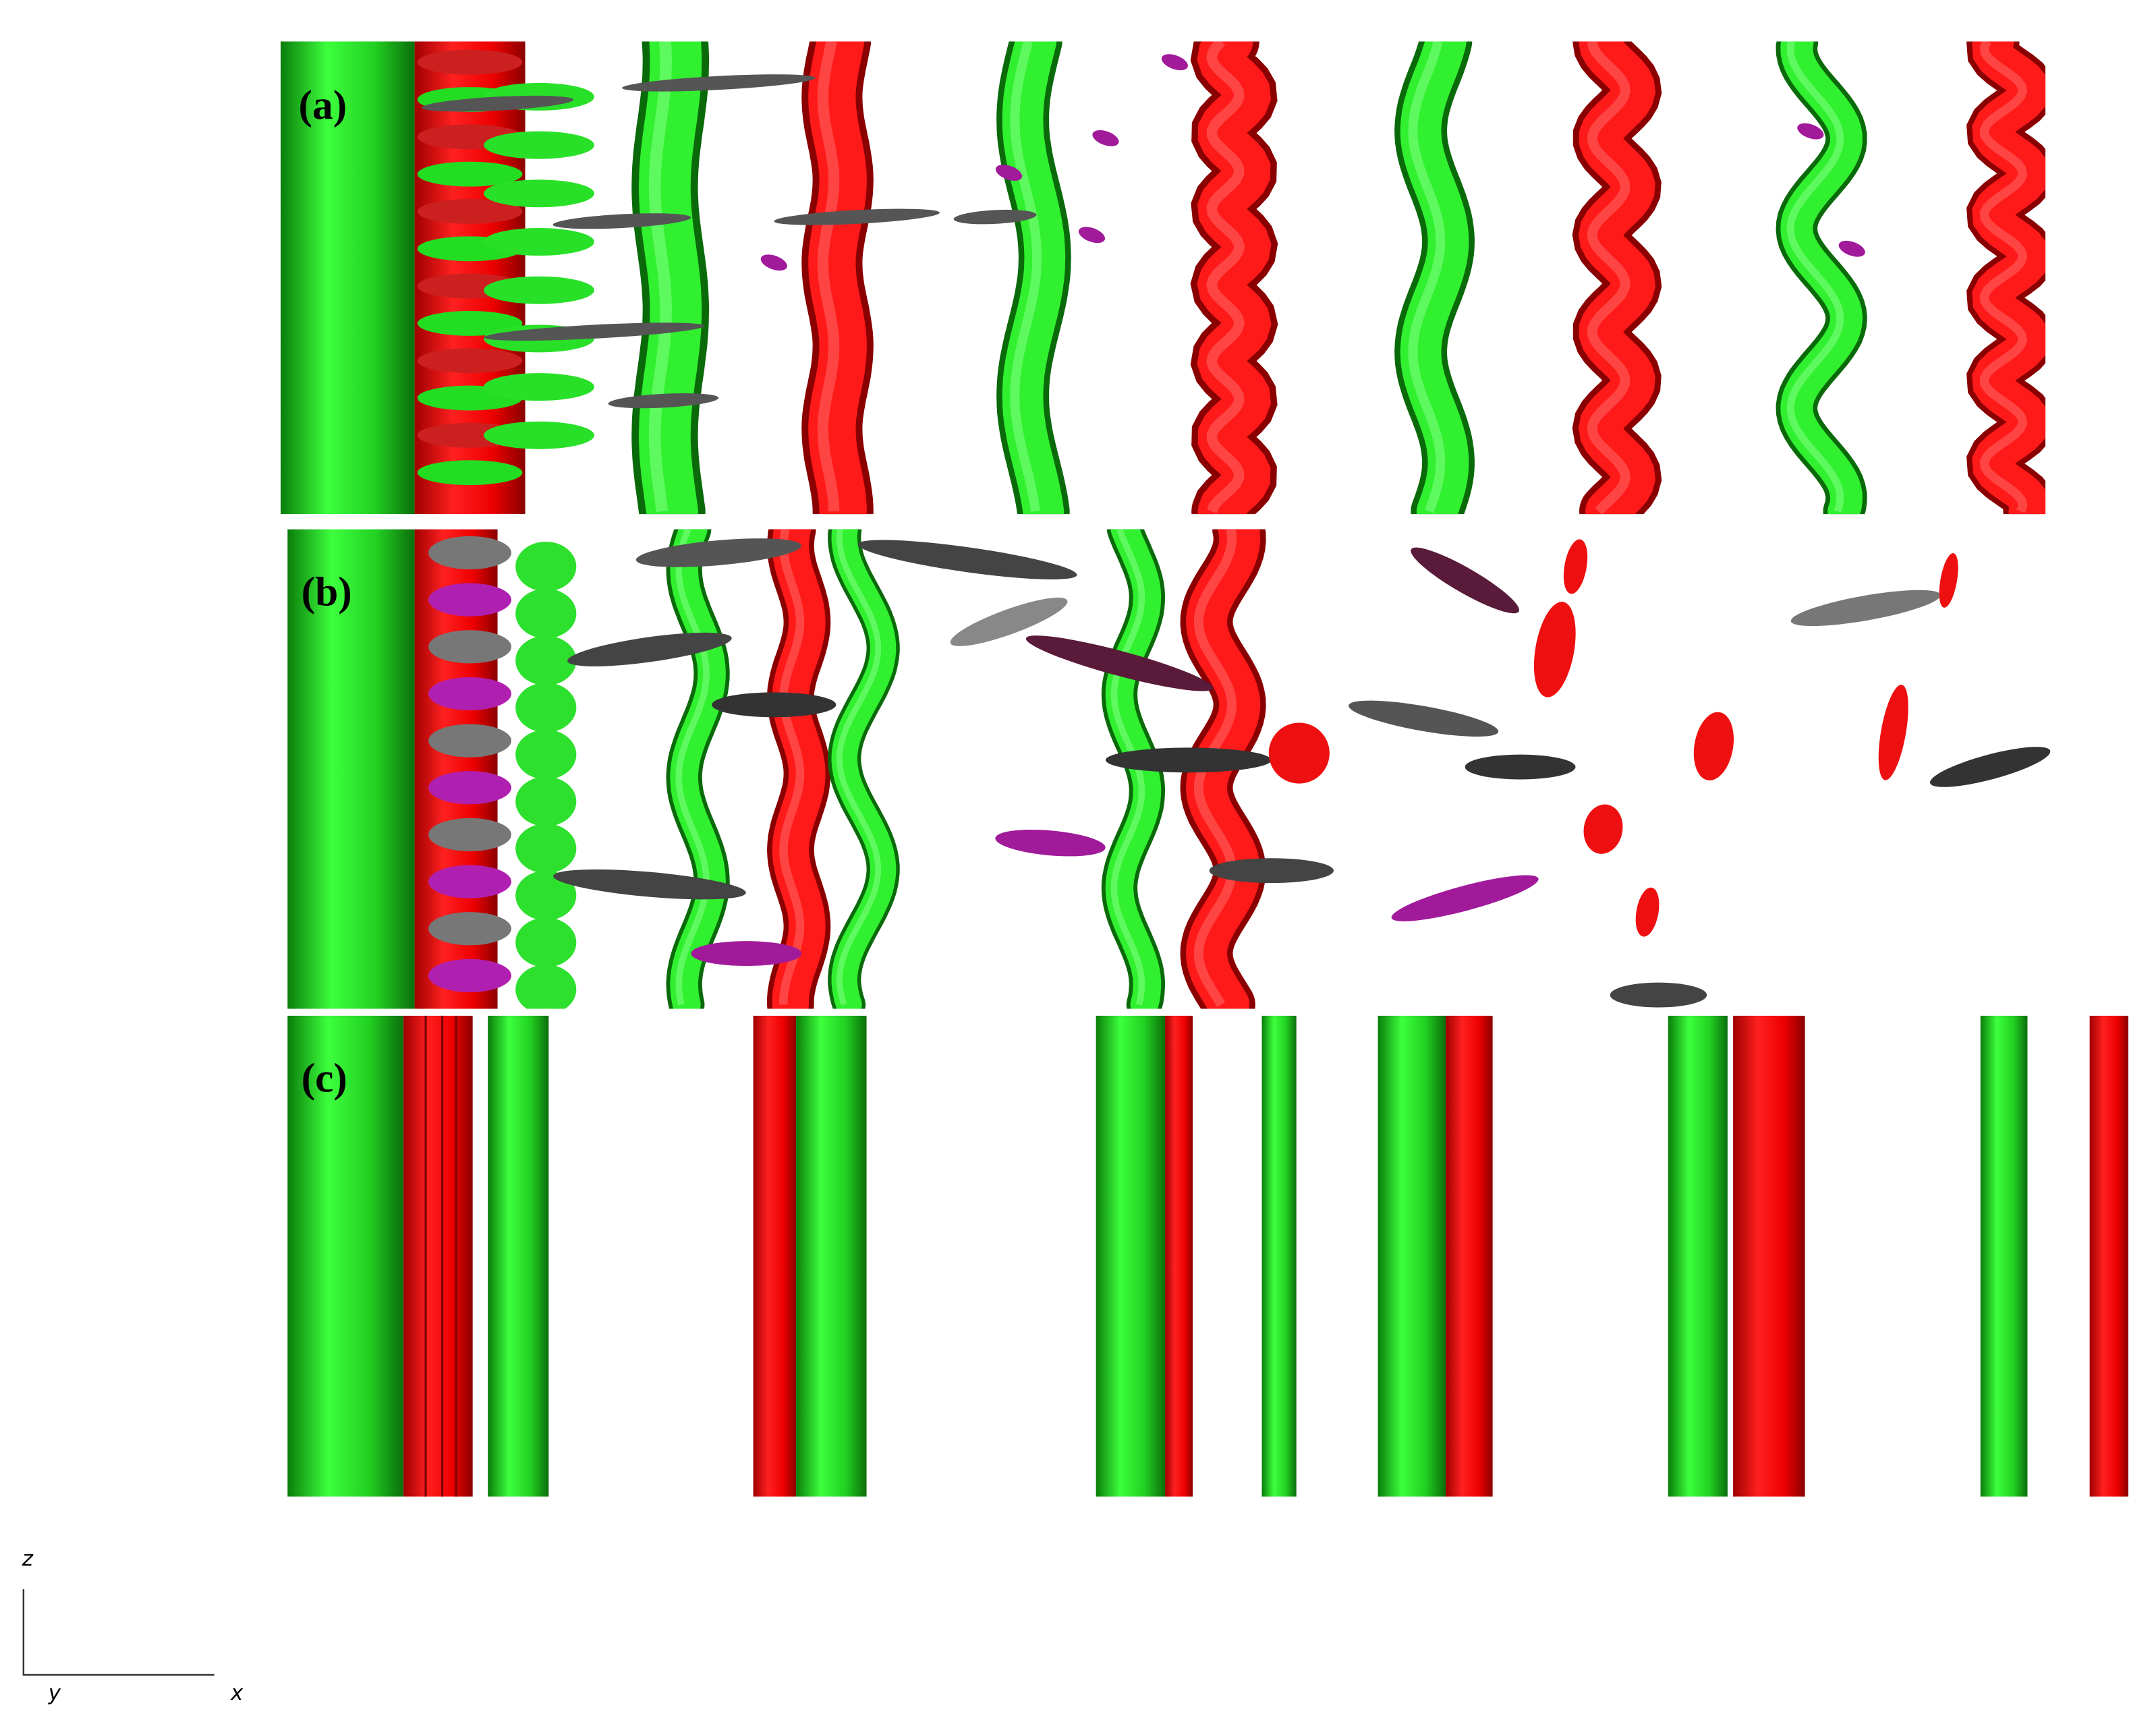 The image size is (2156, 1714). Describe the element at coordinates (347, 278) in the screenshot. I see `base-cylinder` at that location.